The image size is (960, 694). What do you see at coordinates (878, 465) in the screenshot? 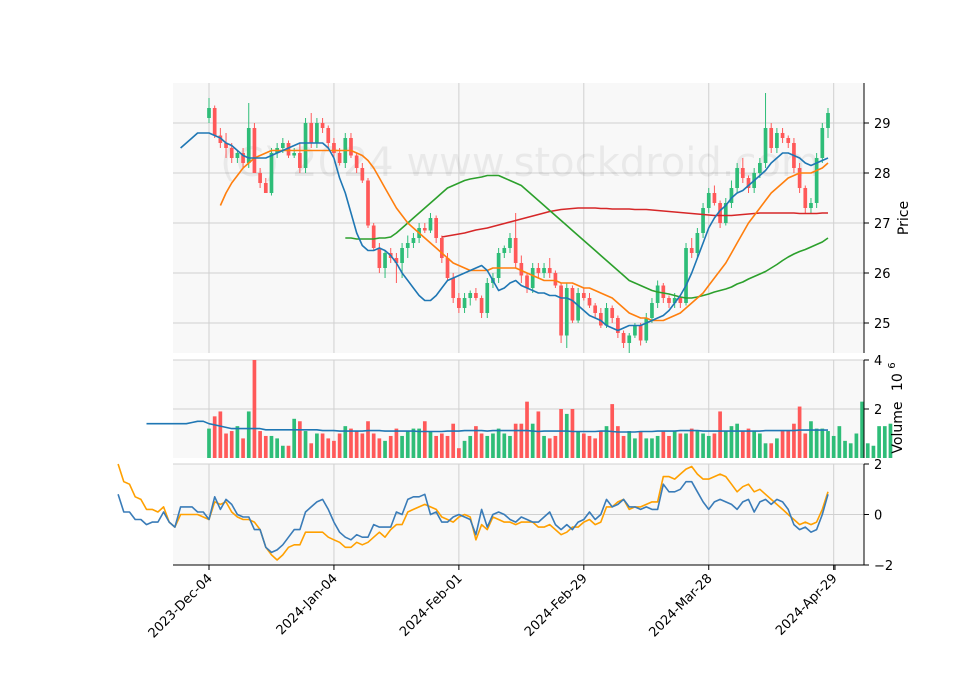
I see `y-tick-label: 2` at bounding box center [878, 465].